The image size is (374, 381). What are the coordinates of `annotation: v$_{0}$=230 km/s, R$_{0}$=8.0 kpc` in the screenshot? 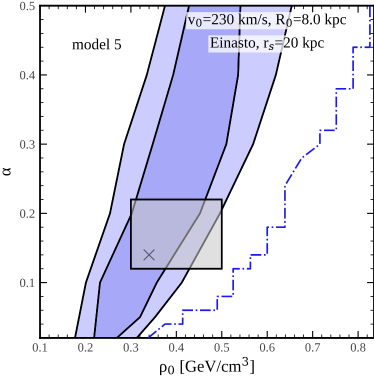 It's located at (267, 21).